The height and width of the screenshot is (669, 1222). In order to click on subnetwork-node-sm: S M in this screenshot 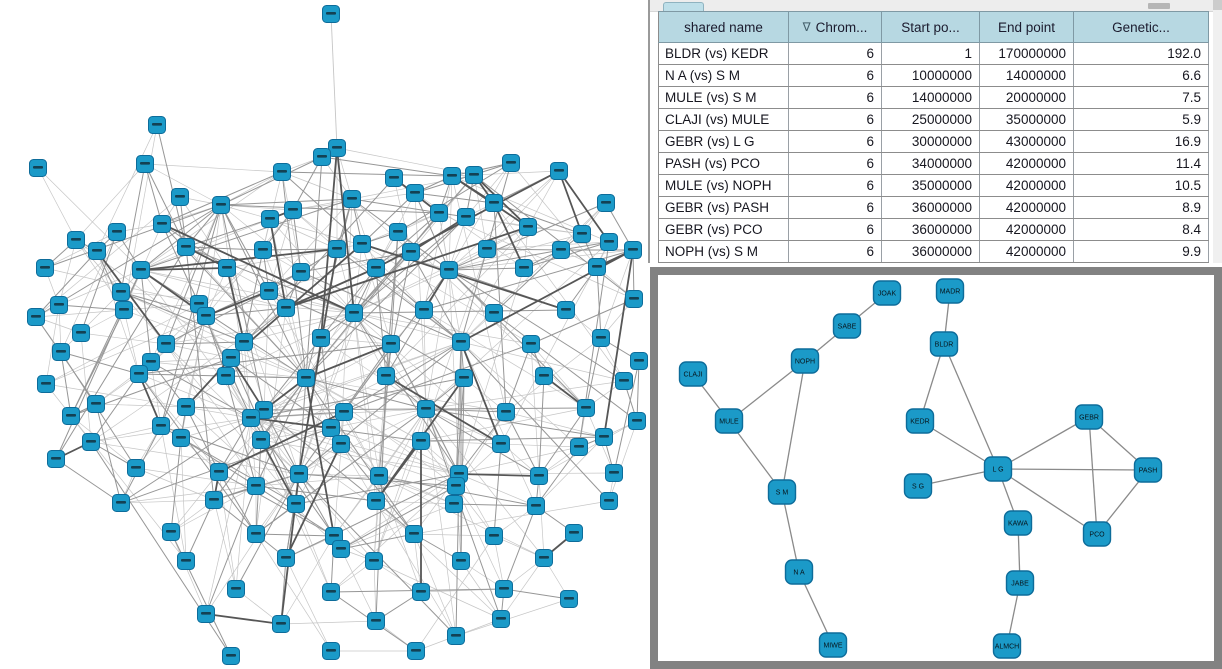, I will do `click(782, 492)`.